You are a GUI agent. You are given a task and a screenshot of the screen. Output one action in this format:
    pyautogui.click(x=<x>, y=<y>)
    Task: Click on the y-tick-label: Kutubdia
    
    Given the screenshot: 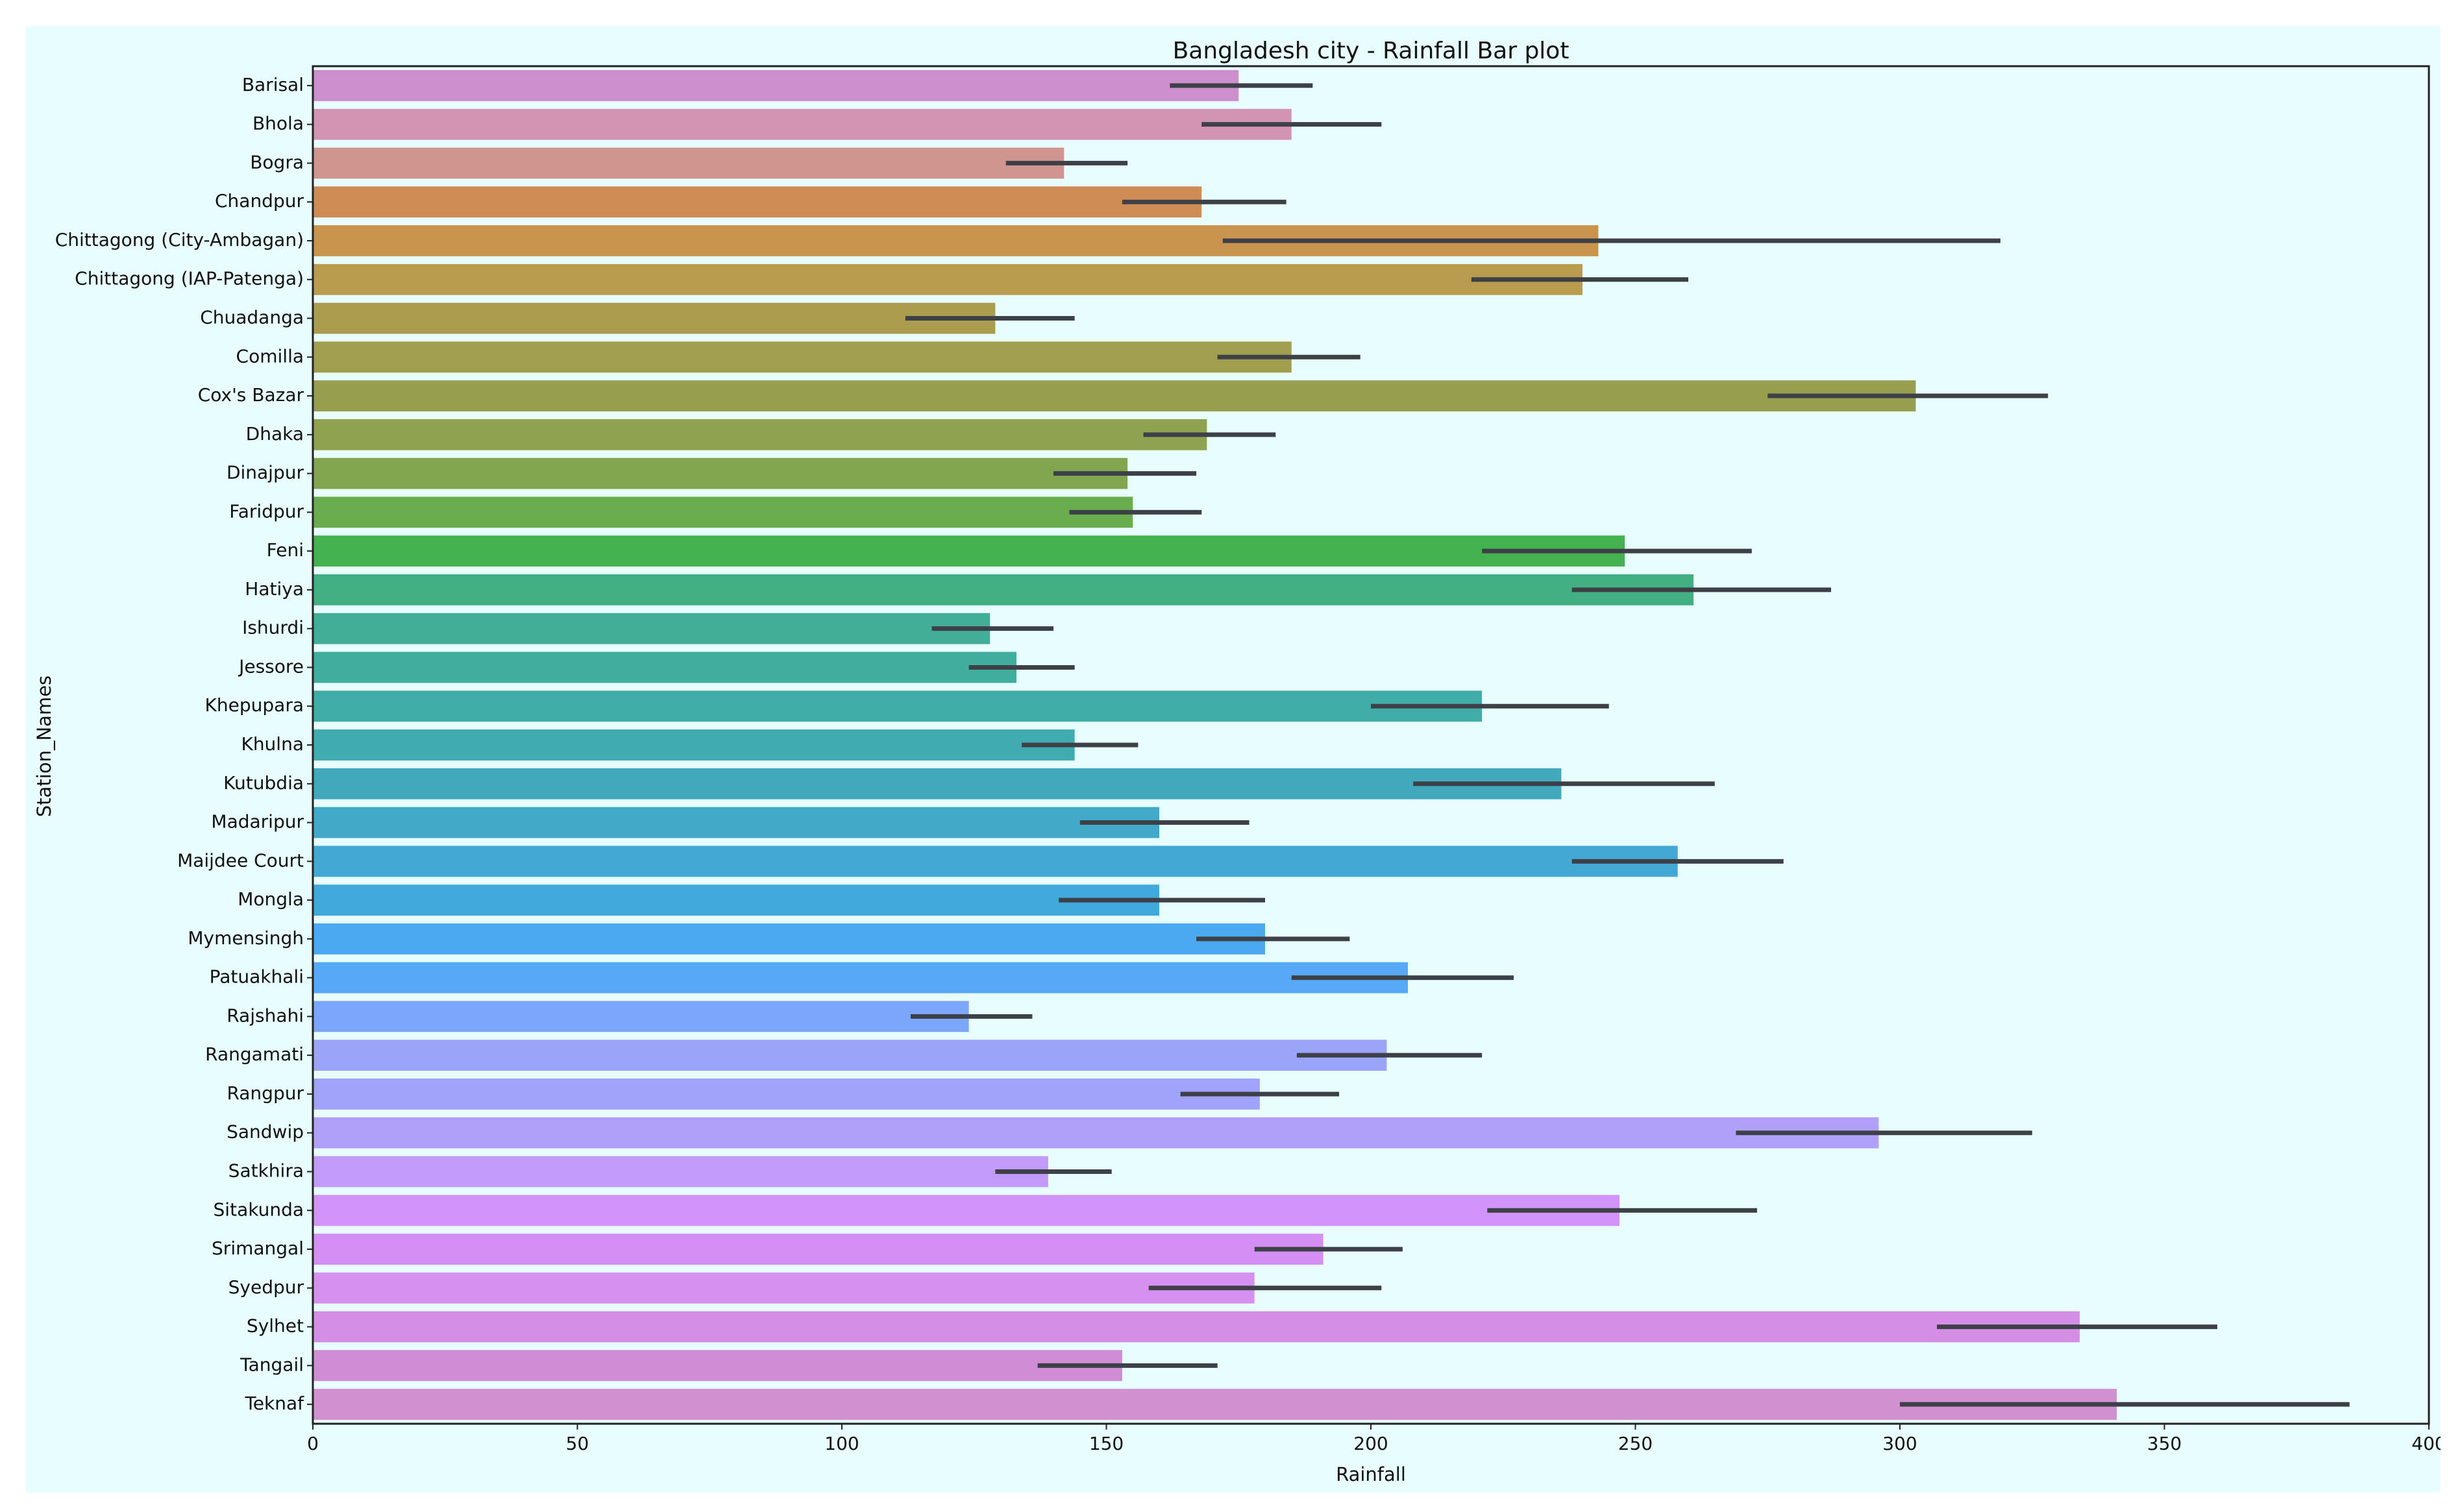 What is the action you would take?
    pyautogui.click(x=263, y=783)
    